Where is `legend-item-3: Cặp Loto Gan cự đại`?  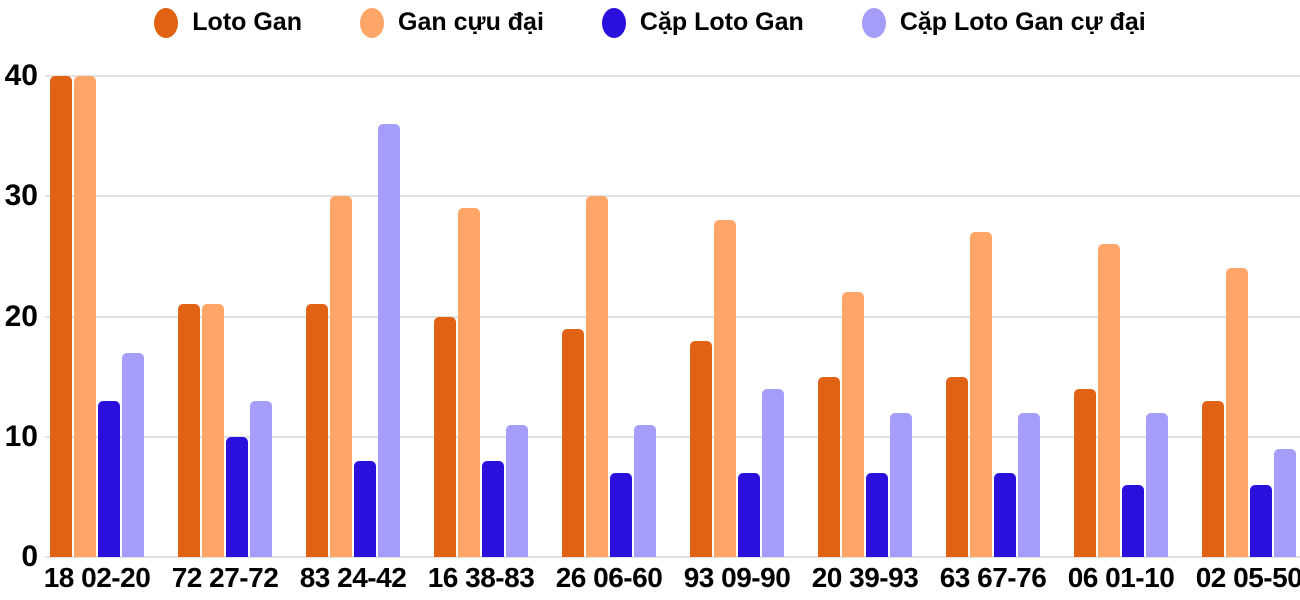
legend-item-3: Cặp Loto Gan cự đại is located at coordinates (1003, 23).